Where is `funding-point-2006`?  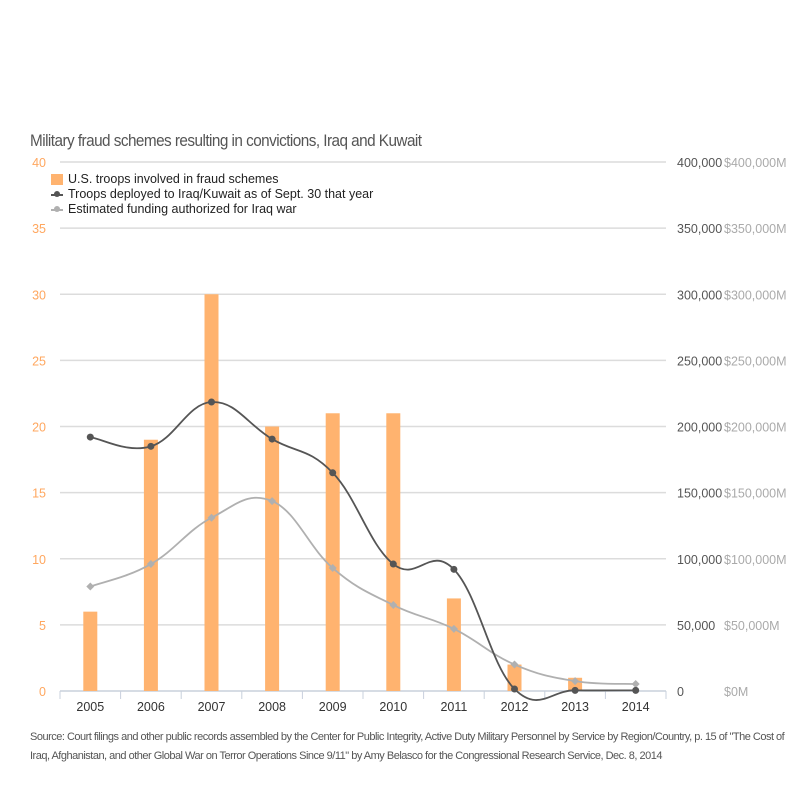
funding-point-2006 is located at coordinates (150, 564).